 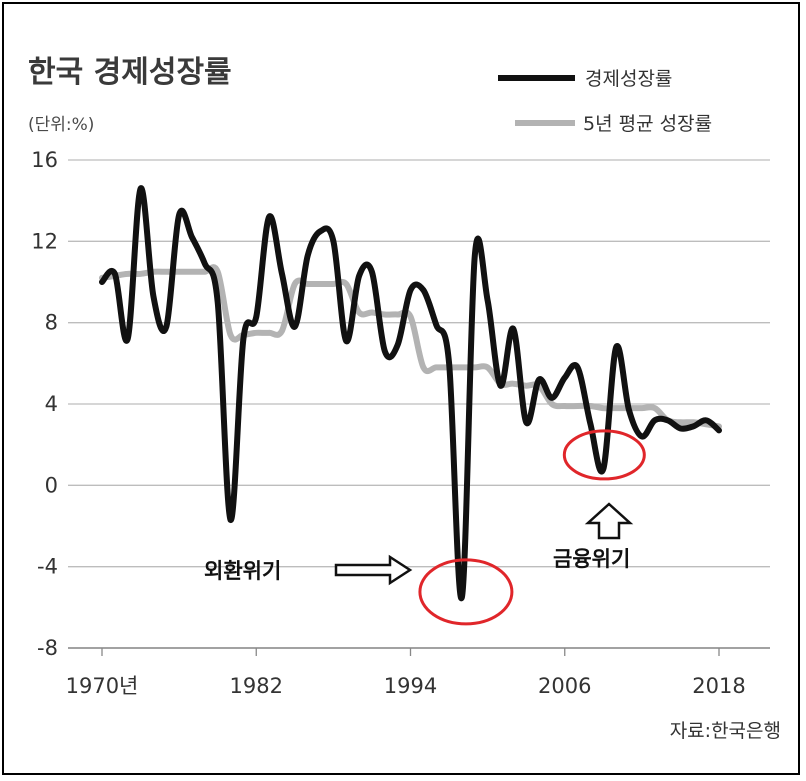 I want to click on legend: 경제성장률 5년 평균 성장률, so click(x=605, y=101).